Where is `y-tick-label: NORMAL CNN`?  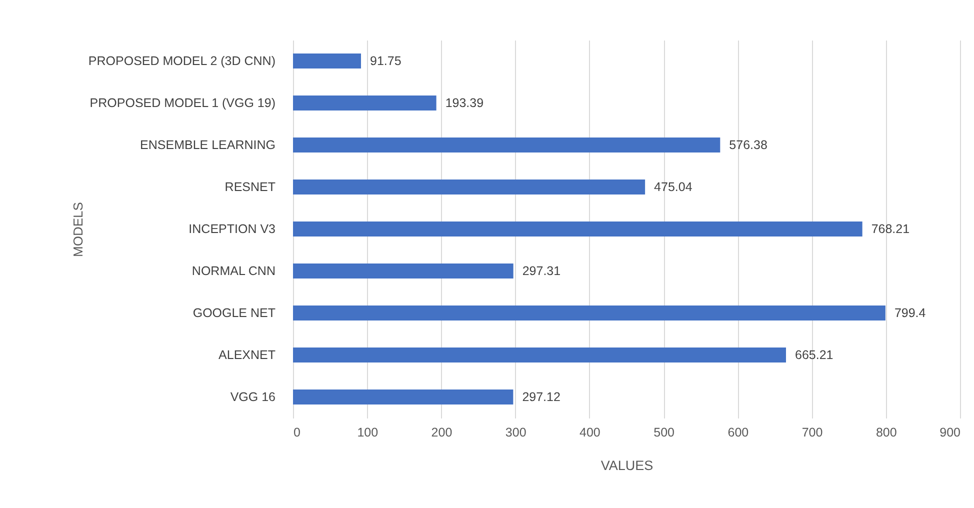 y-tick-label: NORMAL CNN is located at coordinates (234, 271).